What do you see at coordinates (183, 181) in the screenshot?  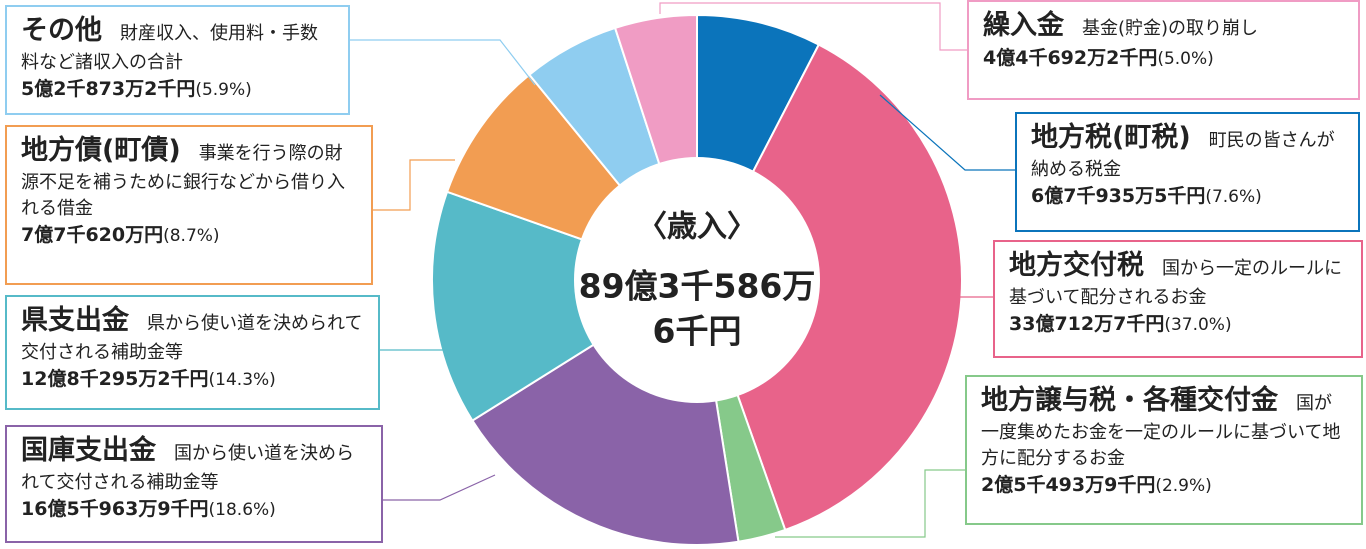 I see `description: 事業を行う際の財源不足を補うために銀行などから借り入れる借金` at bounding box center [183, 181].